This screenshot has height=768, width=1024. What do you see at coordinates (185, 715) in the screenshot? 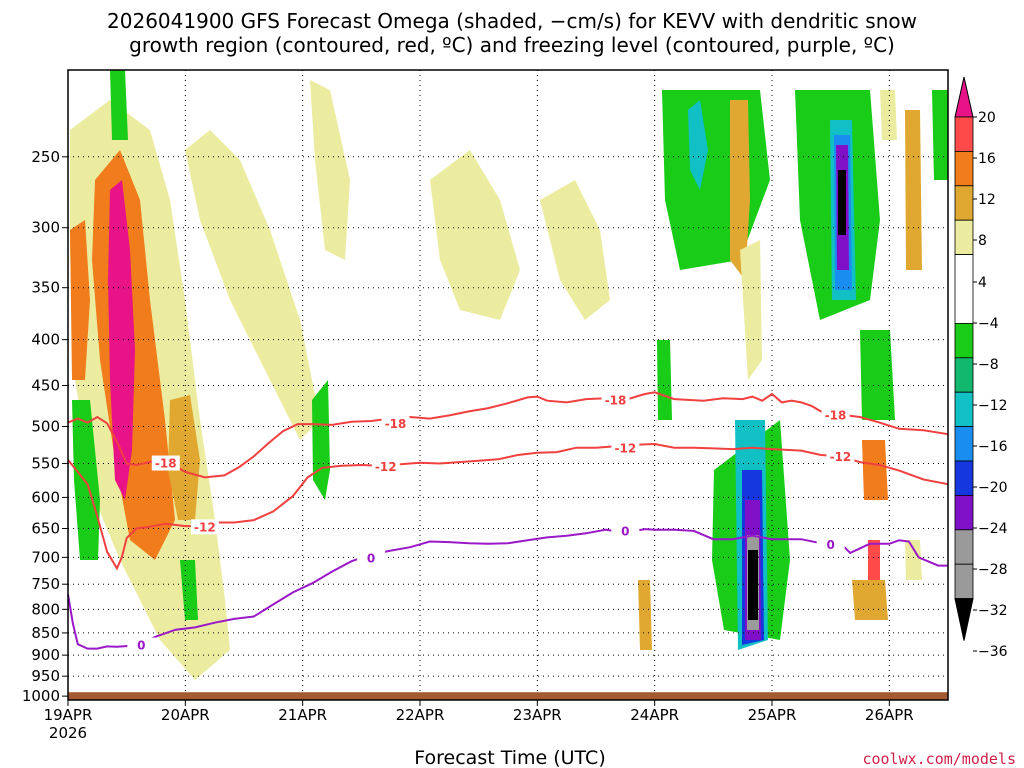
I see `x-tick-label: 20APR` at bounding box center [185, 715].